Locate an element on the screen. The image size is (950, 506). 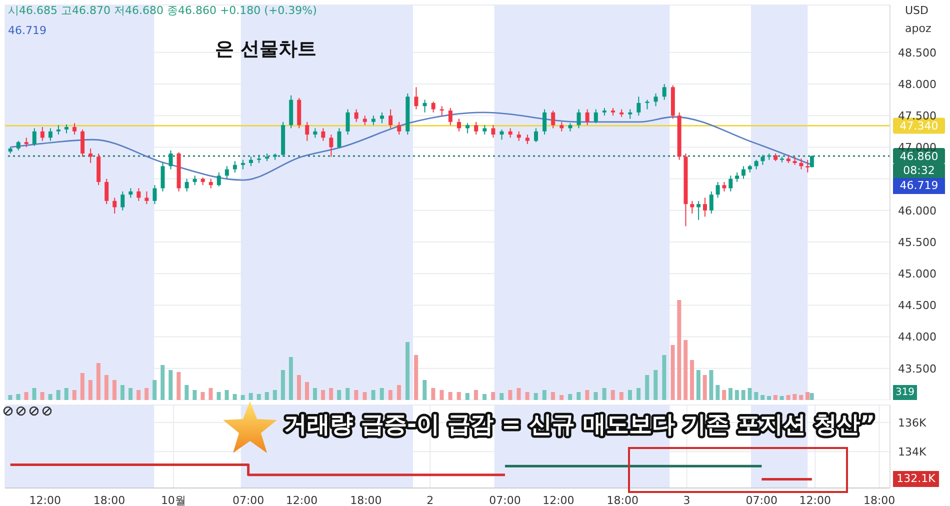
text: 08:32 is located at coordinates (919, 171).